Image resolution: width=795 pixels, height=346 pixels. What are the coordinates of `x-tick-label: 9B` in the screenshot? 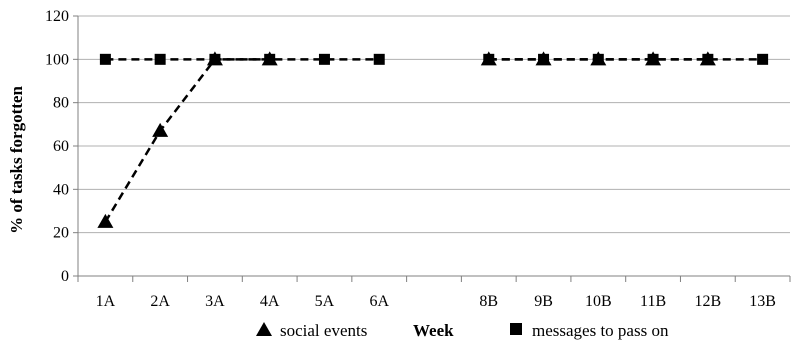 It's located at (543, 301).